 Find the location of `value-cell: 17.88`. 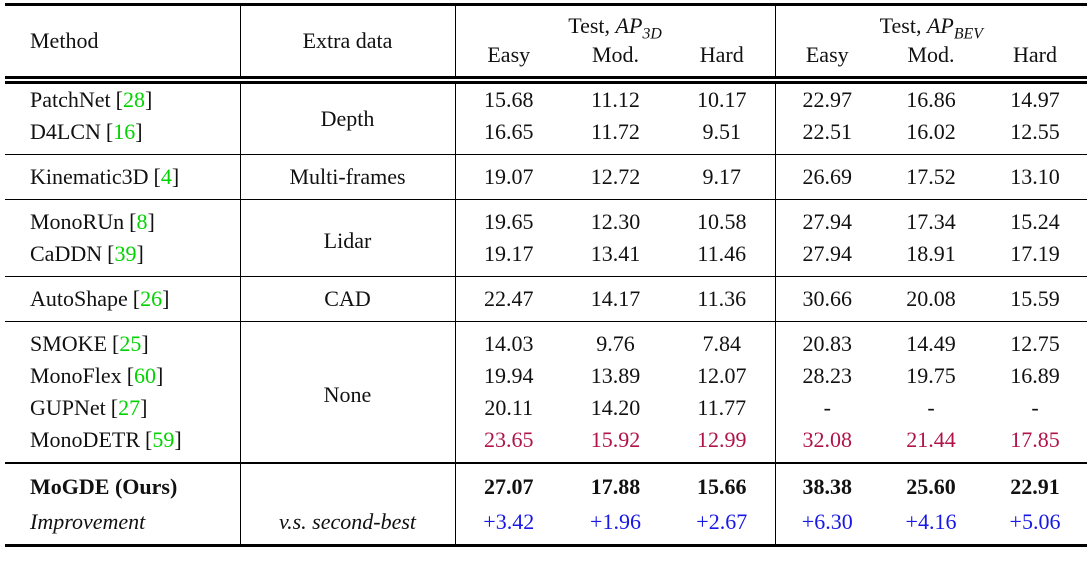

value-cell: 17.88 is located at coordinates (615, 482).